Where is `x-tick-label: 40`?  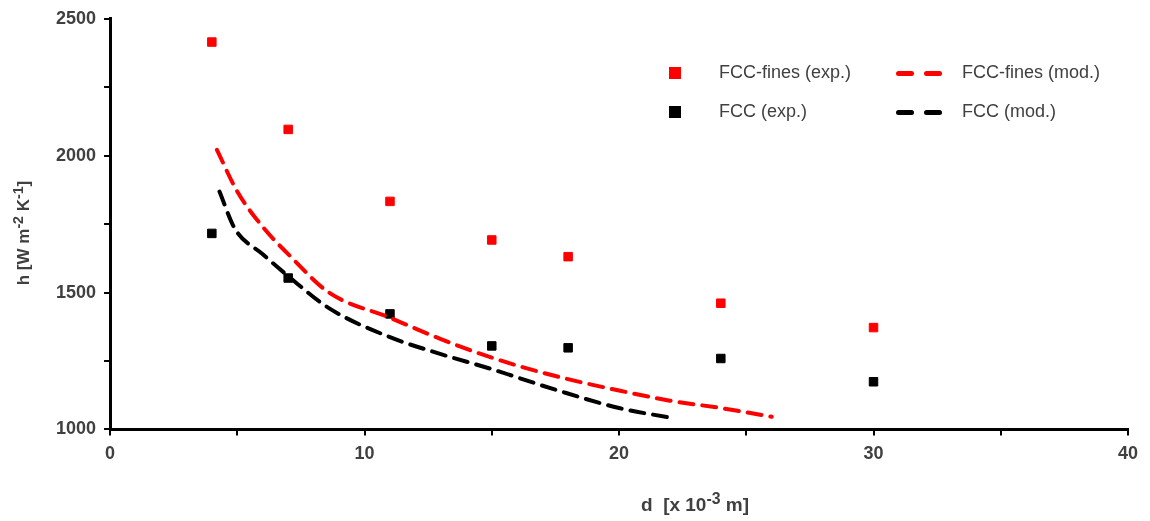
x-tick-label: 40 is located at coordinates (1128, 453).